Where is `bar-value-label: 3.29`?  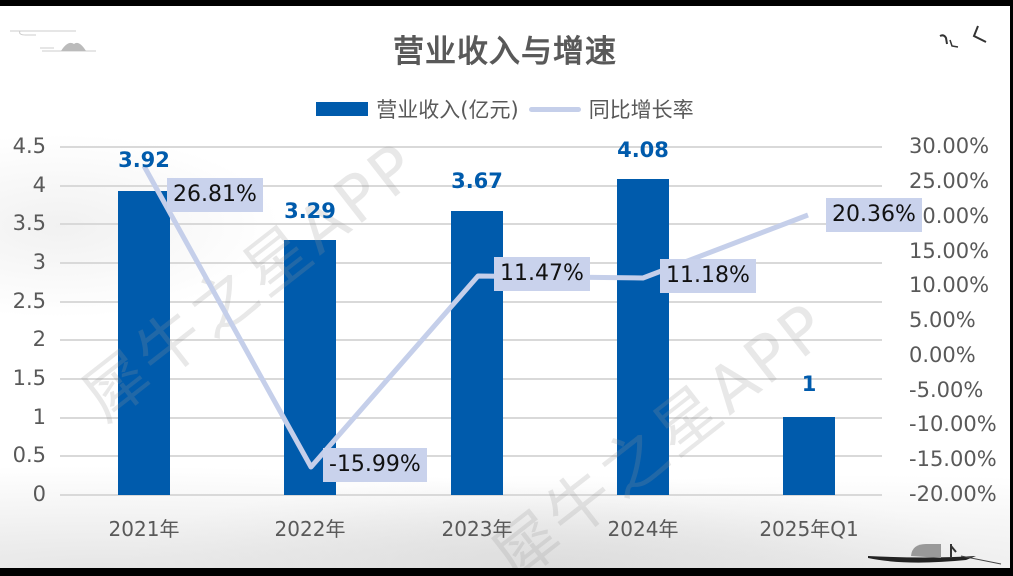 bar-value-label: 3.29 is located at coordinates (310, 211).